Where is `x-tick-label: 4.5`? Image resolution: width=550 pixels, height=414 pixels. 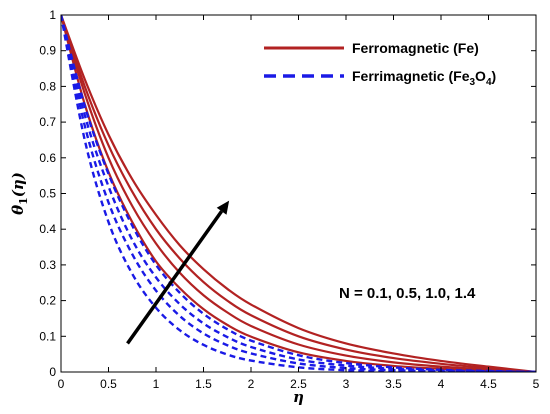 x-tick-label: 4.5 is located at coordinates (488, 384).